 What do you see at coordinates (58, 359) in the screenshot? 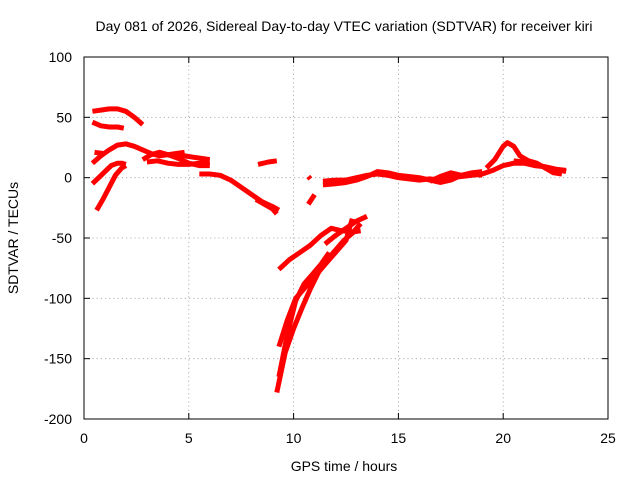
I see `y-tick-label: -150` at bounding box center [58, 359].